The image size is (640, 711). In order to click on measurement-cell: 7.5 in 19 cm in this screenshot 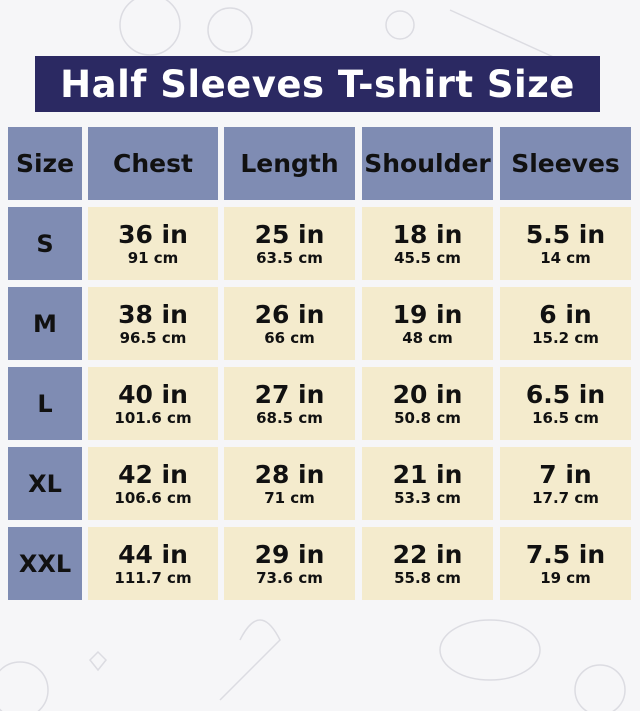, I will do `click(565, 563)`.